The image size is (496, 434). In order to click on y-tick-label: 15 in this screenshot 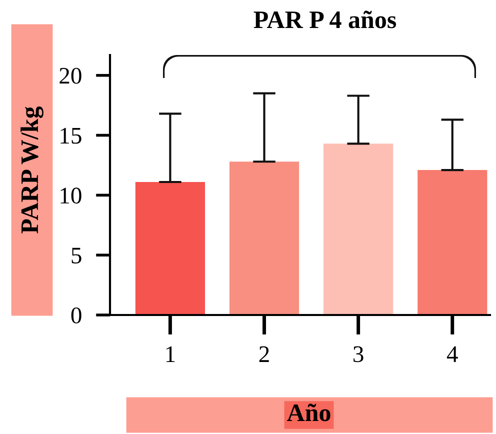, I will do `click(71, 136)`.